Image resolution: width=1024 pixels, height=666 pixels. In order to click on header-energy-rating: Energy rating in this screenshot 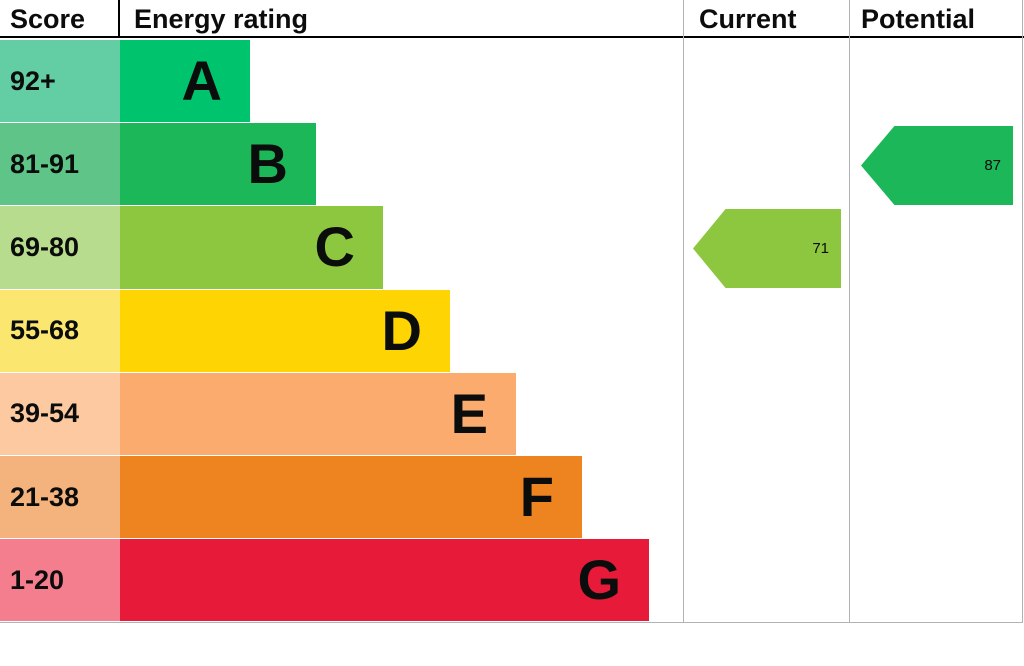, I will do `click(221, 18)`.